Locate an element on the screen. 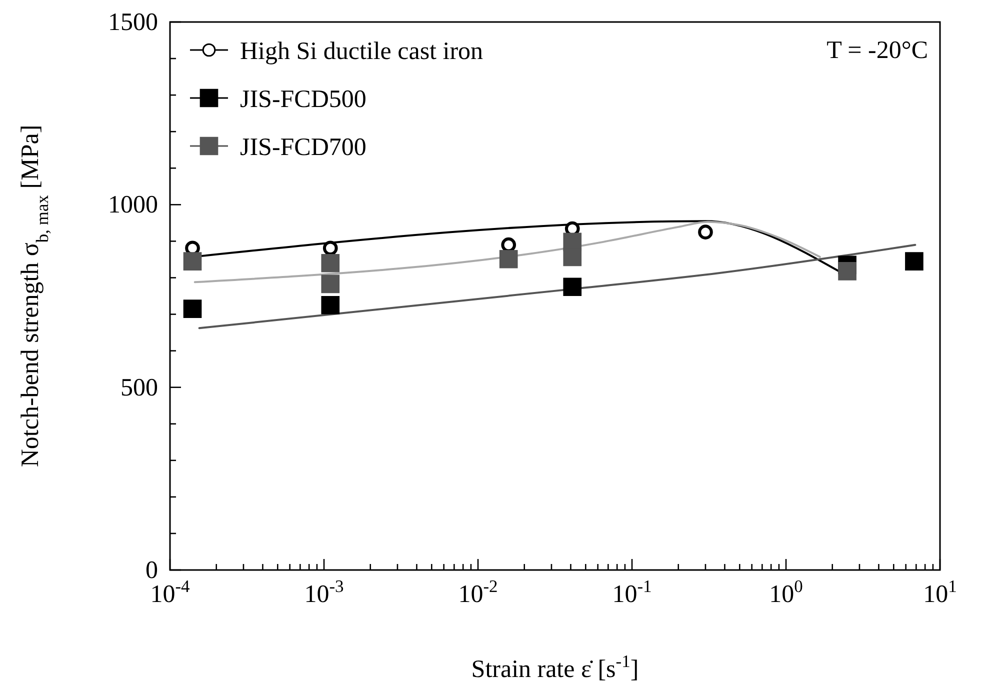 This screenshot has width=981, height=687. x-tick-label: 10$^{1}$ is located at coordinates (940, 592).